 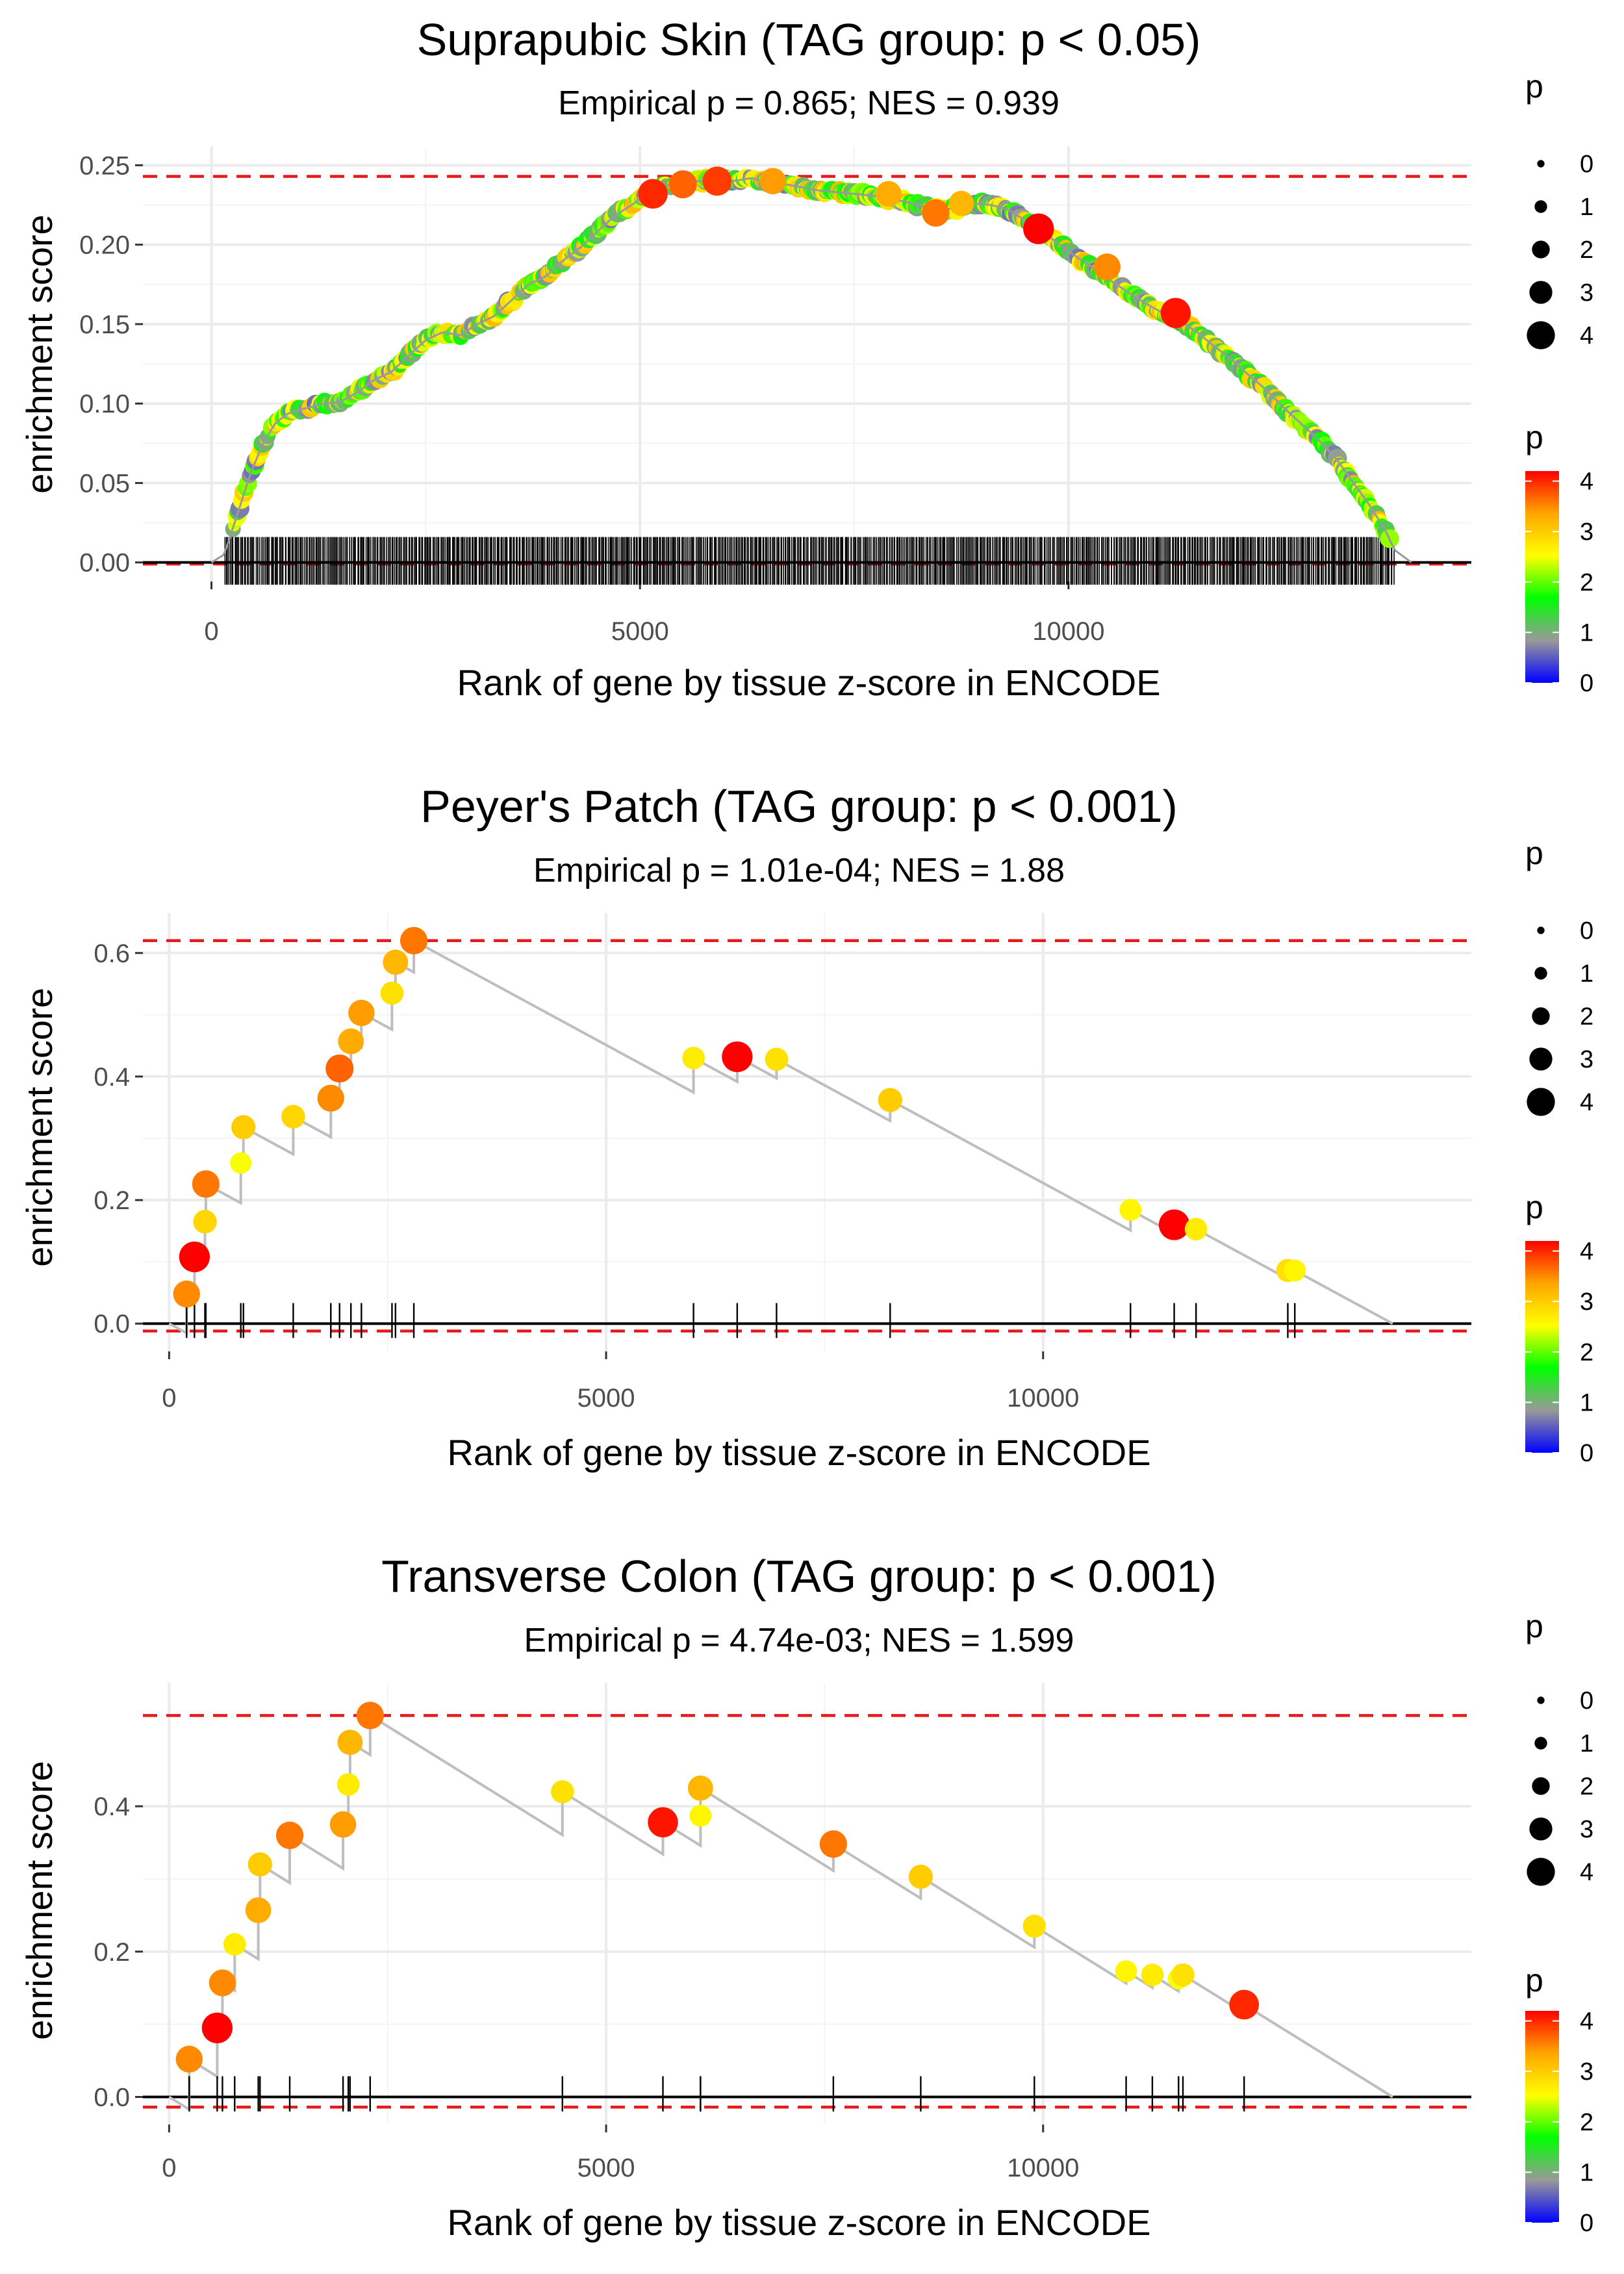 I want to click on chart-subtitle: Empirical p = 1.01e-04; NES = 1.88, so click(x=799, y=870).